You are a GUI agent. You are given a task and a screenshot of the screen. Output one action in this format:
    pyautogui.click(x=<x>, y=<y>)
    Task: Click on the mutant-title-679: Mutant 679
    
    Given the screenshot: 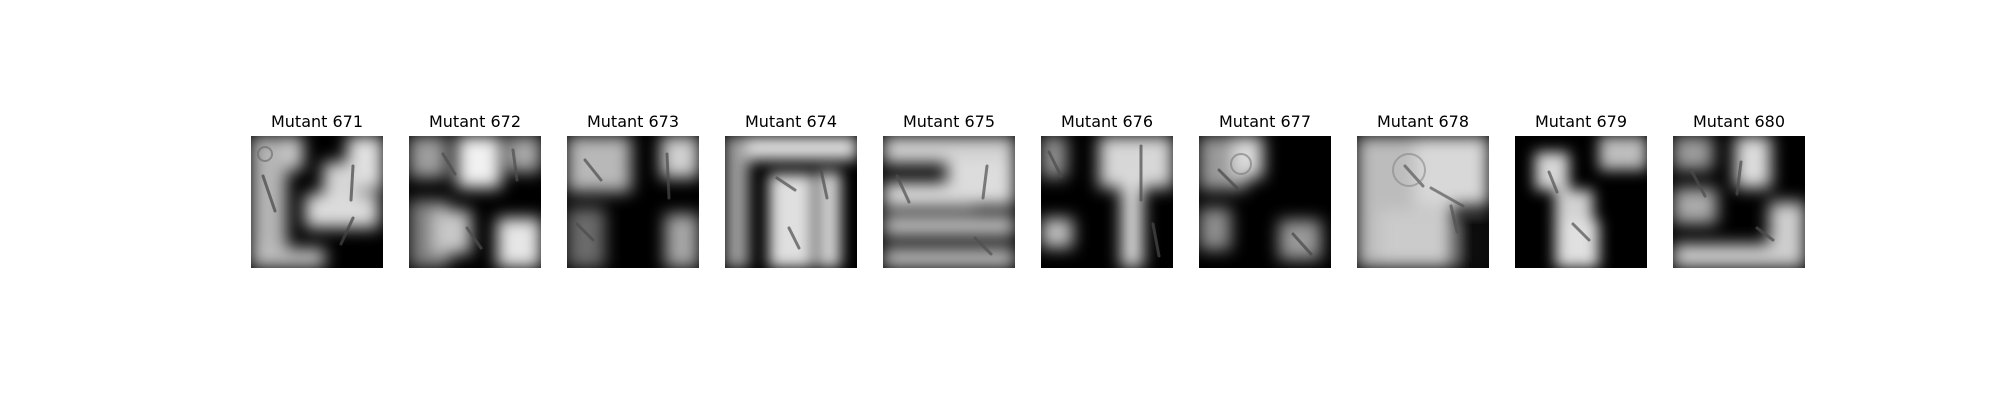 What is the action you would take?
    pyautogui.click(x=1581, y=121)
    